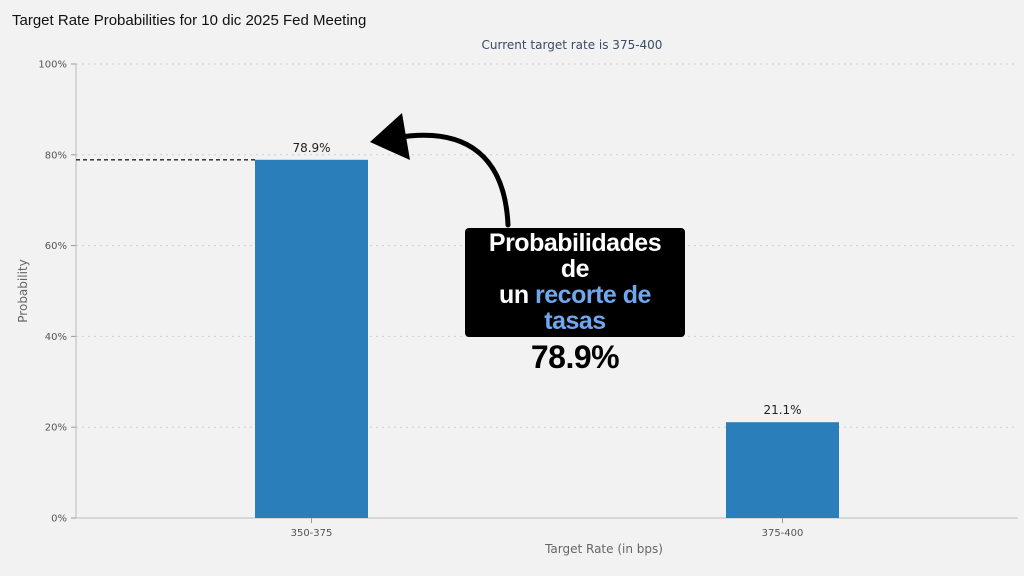  I want to click on x-tick-label: 375-400, so click(783, 533).